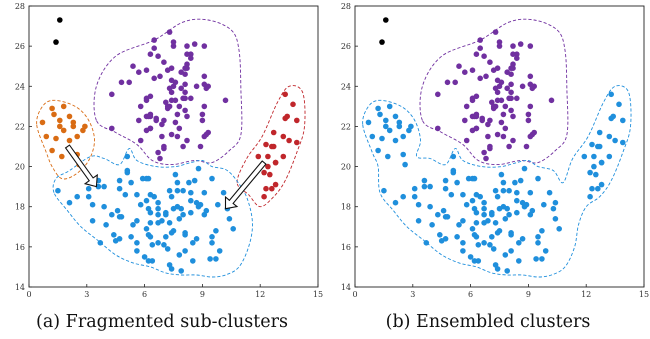 This screenshot has height=339, width=650. Describe the element at coordinates (28, 294) in the screenshot. I see `x-tick-label: 0` at that location.